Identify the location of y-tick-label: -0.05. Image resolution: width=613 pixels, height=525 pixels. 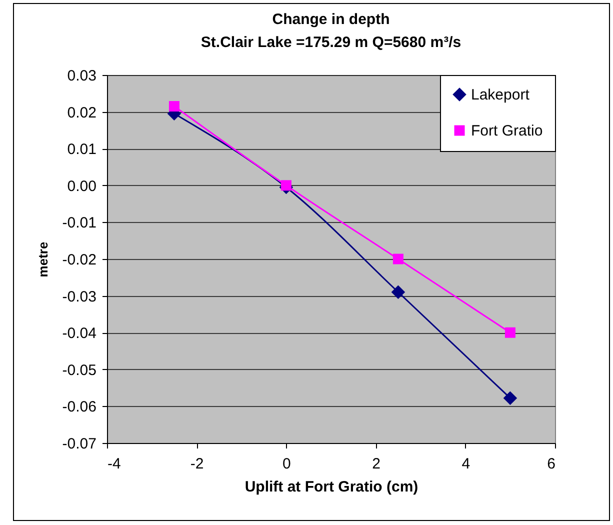
(79, 370).